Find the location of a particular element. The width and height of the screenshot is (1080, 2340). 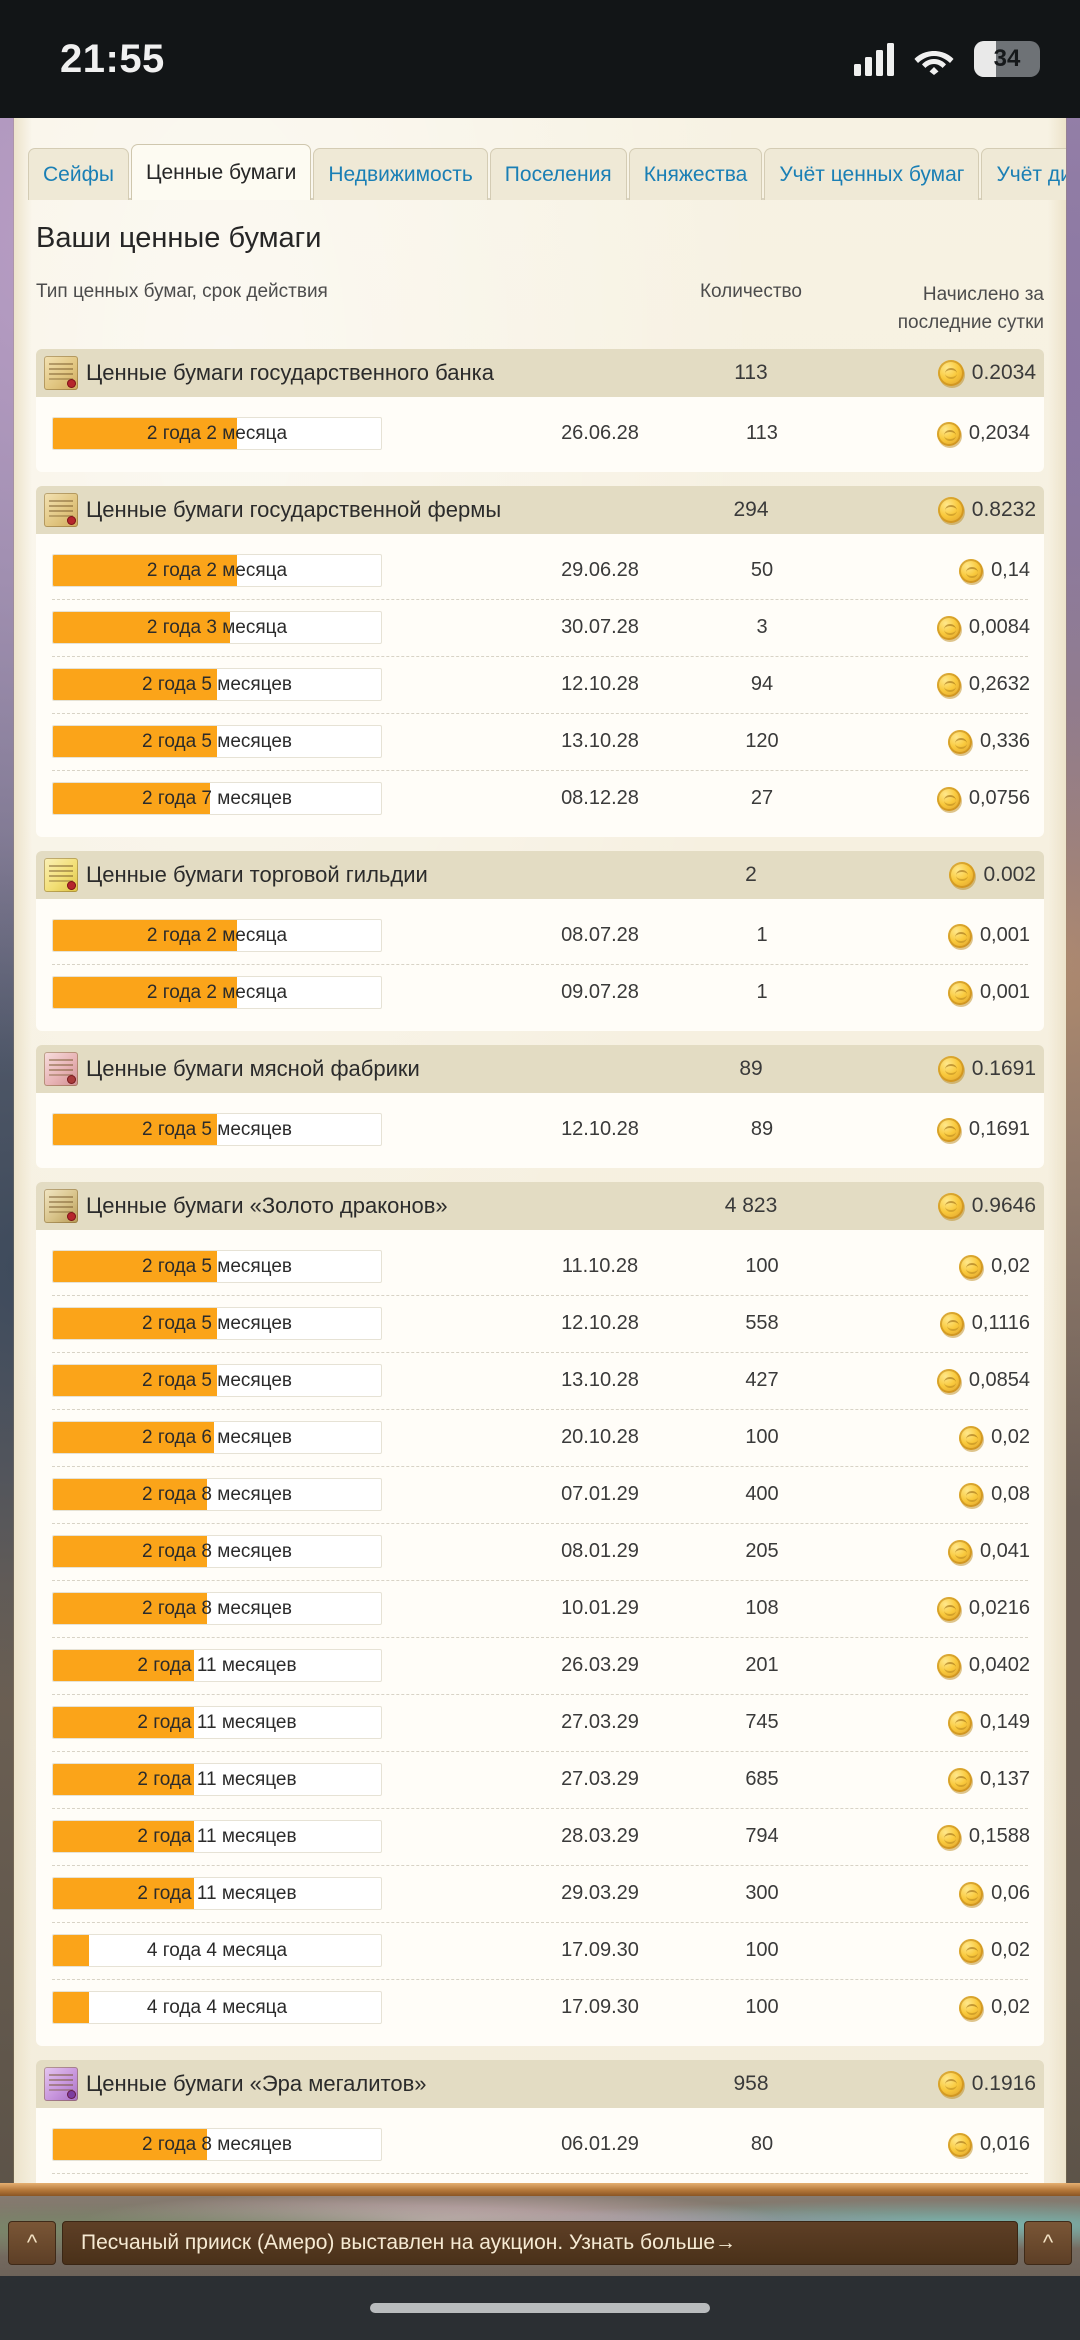

tab-5: Княжества is located at coordinates (695, 174).